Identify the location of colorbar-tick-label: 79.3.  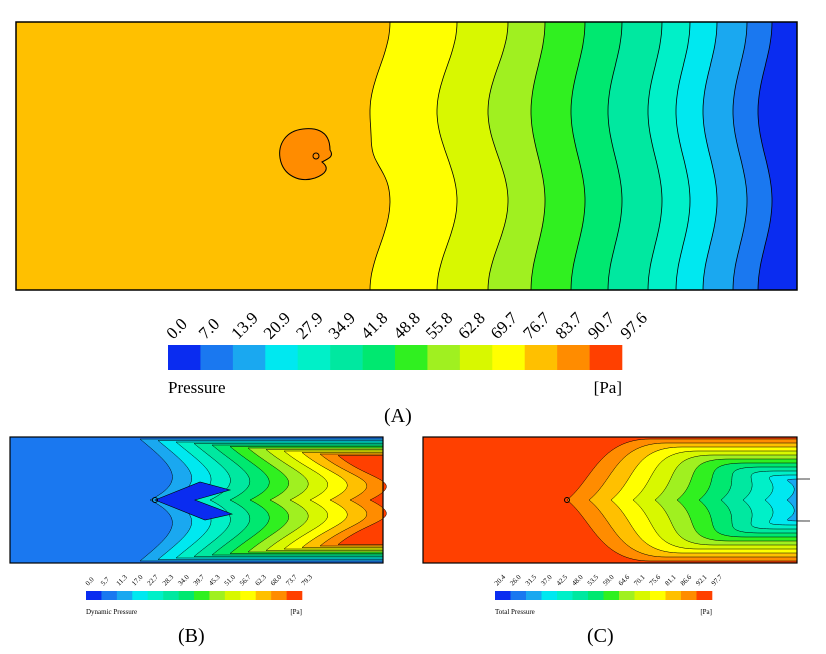
(307, 580).